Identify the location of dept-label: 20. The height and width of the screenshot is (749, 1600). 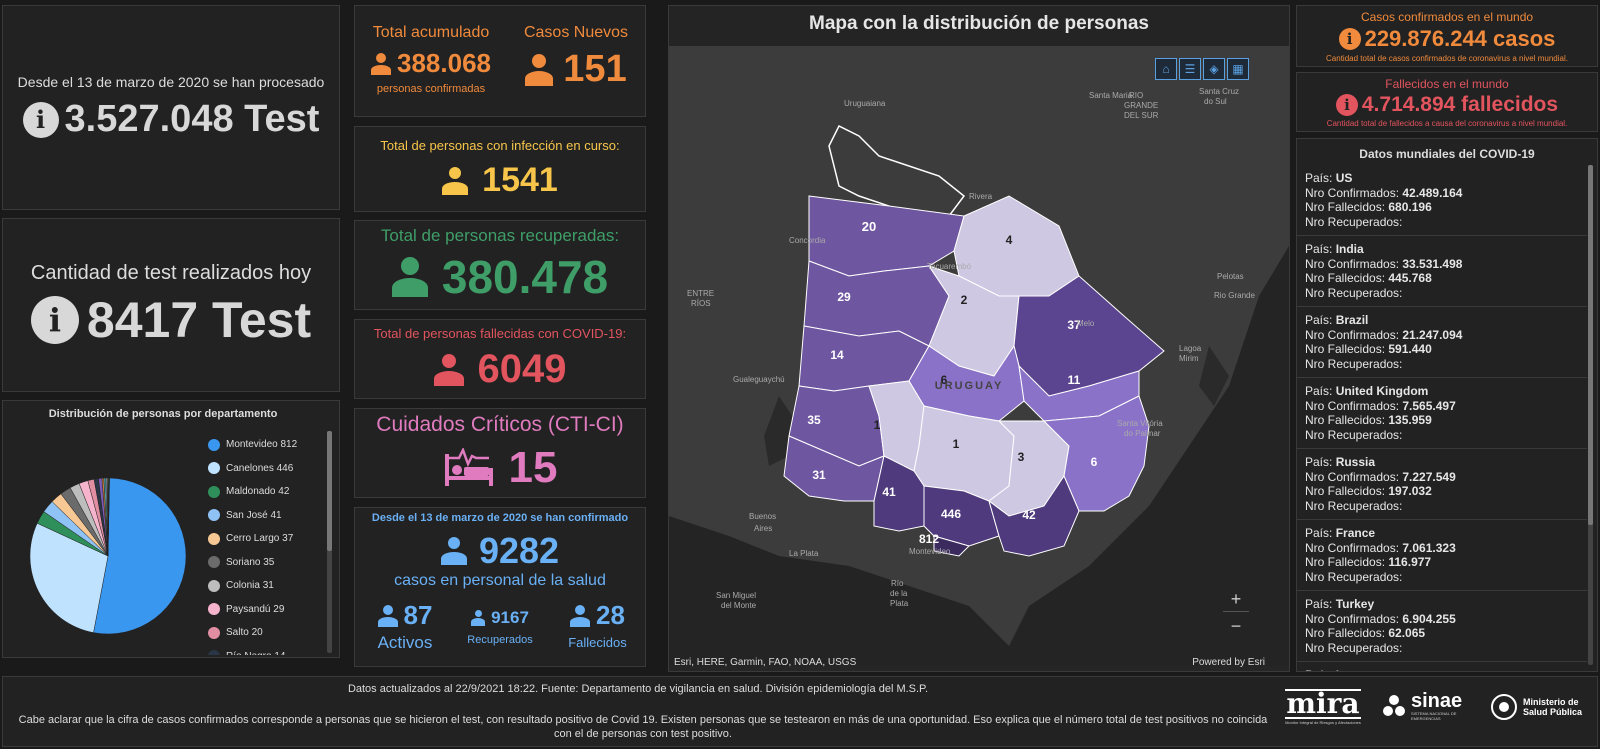
(869, 226).